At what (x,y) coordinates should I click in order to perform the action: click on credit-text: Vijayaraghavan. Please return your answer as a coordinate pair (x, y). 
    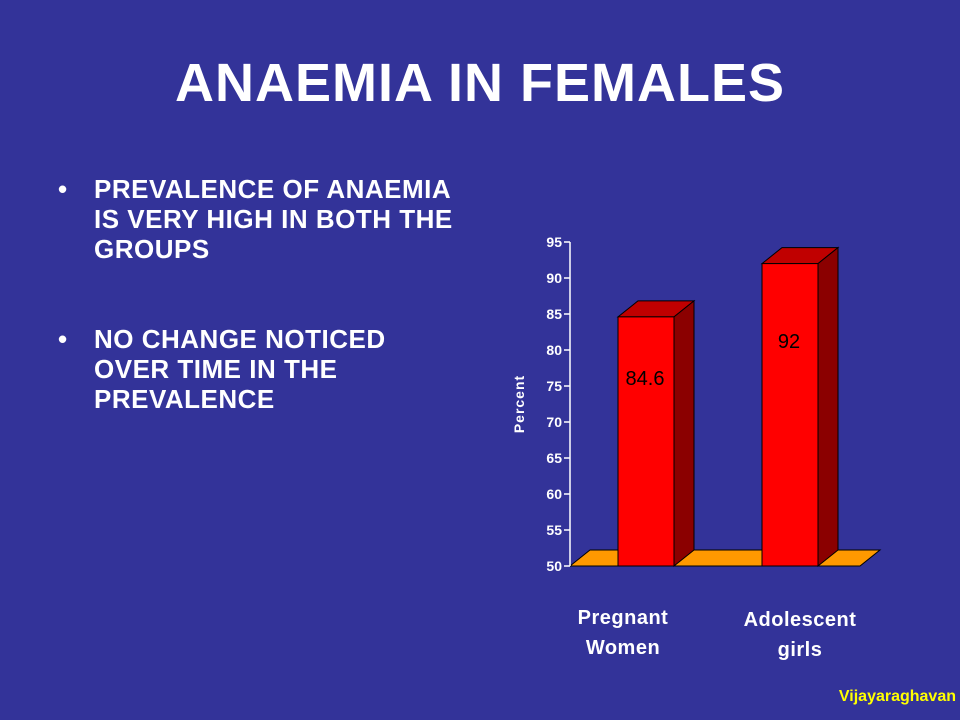
    Looking at the image, I should click on (897, 696).